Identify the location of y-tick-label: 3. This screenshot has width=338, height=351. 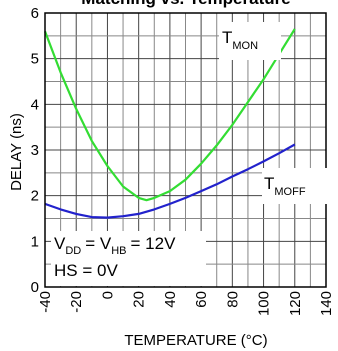
(35, 150).